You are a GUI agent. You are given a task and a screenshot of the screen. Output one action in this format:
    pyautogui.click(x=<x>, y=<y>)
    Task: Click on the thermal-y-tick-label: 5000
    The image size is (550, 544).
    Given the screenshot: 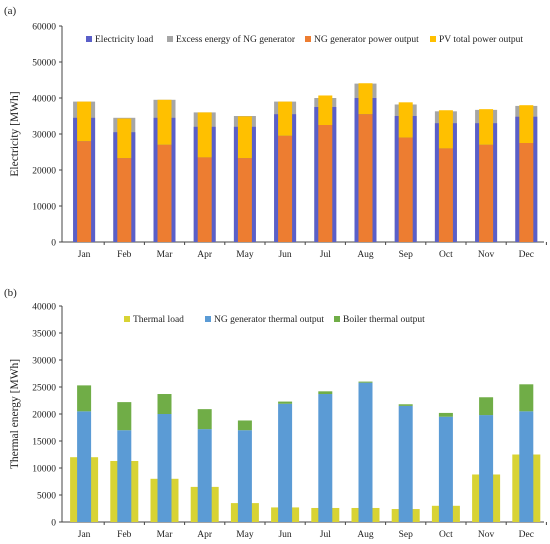 What is the action you would take?
    pyautogui.click(x=46, y=497)
    